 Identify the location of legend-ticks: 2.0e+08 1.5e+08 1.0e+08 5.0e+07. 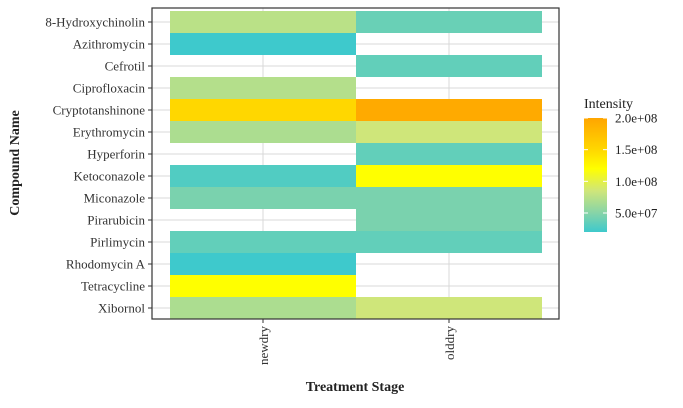
(621, 166).